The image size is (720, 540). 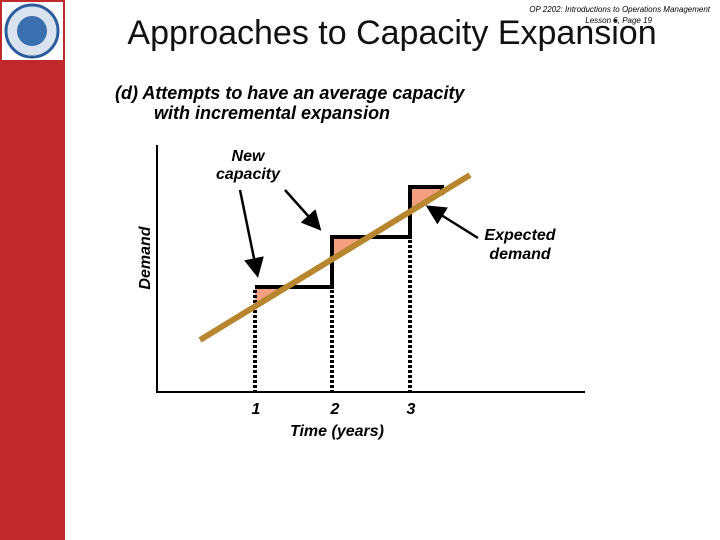 I want to click on new-capacity-label: capacity, so click(x=248, y=174).